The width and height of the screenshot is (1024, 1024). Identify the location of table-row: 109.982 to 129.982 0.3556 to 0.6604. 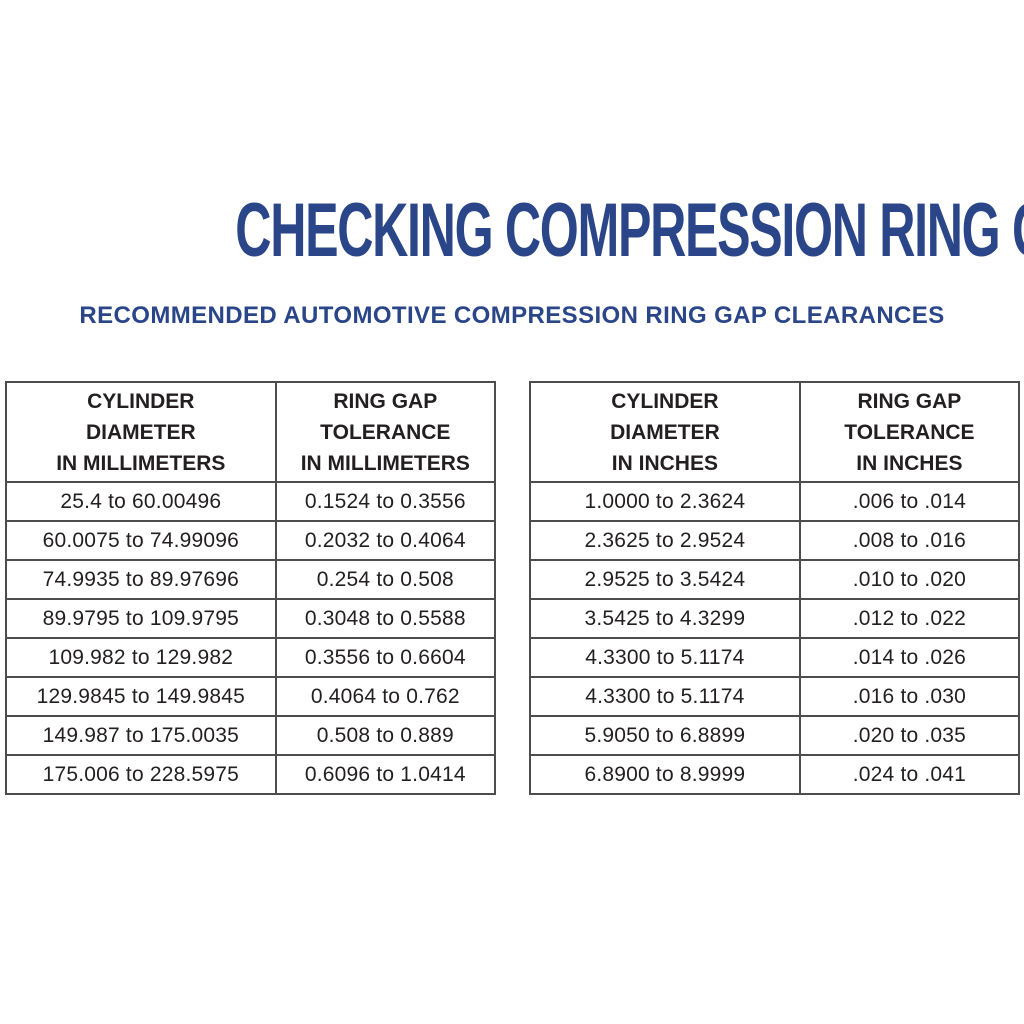
(251, 657).